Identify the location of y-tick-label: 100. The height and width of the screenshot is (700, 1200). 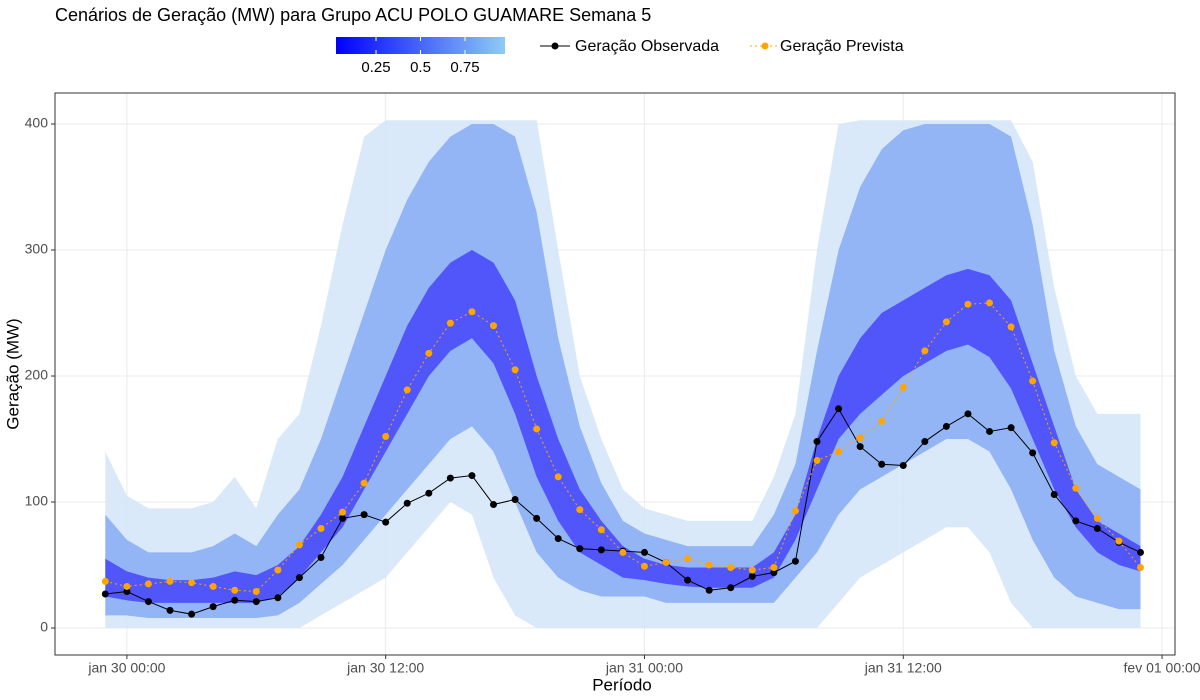
(37, 501).